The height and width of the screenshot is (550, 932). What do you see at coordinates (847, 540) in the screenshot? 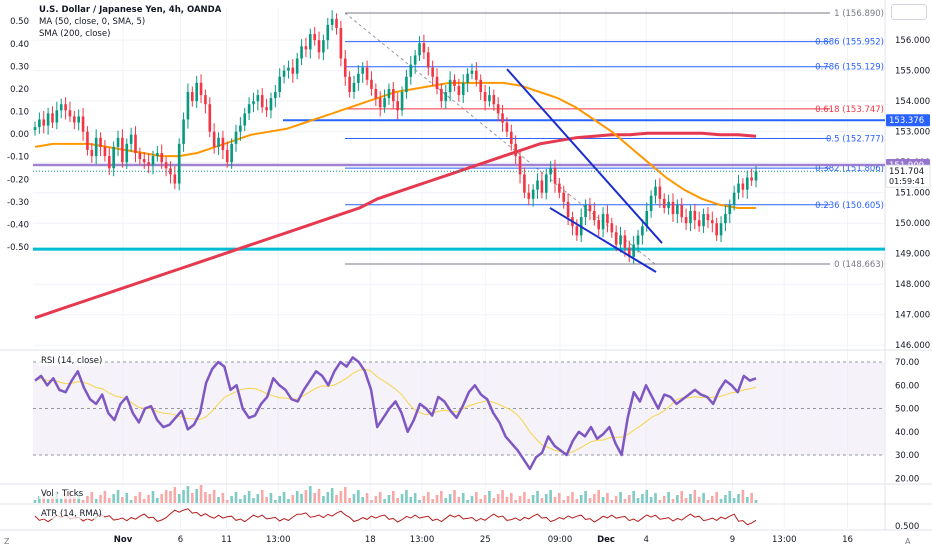
I see `time-tick-label: 16` at bounding box center [847, 540].